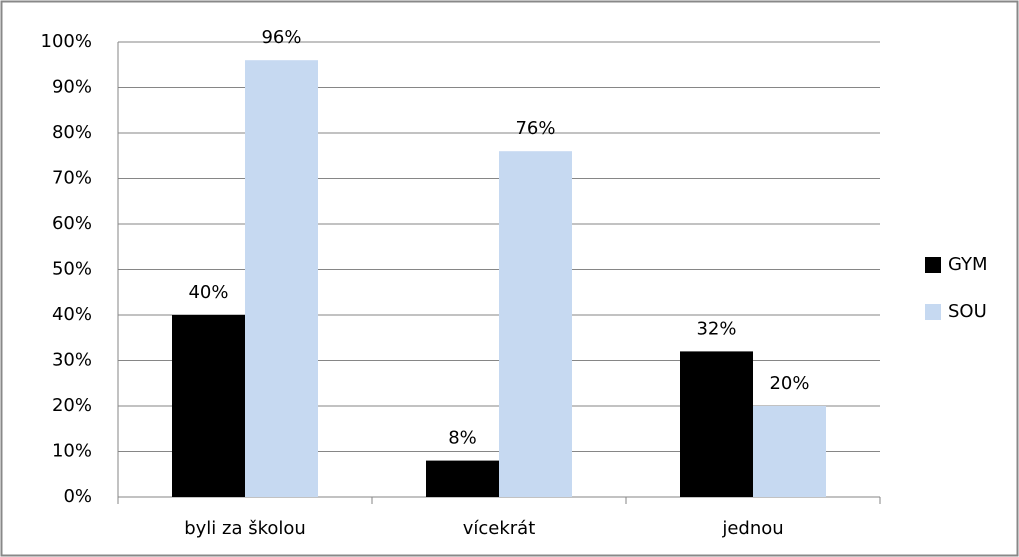  Describe the element at coordinates (281, 37) in the screenshot. I see `value-label: 96%` at that location.